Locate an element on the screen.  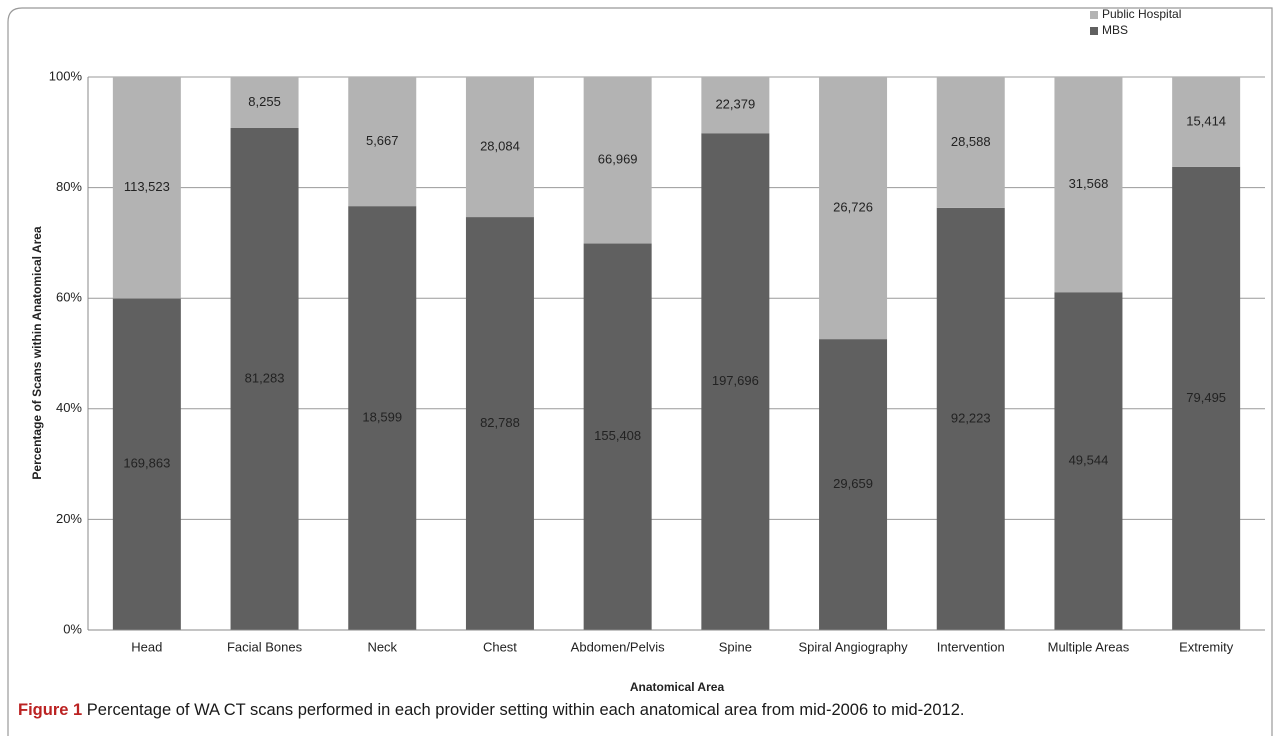
x-tick-label: Abdomen/Pelvis is located at coordinates (618, 646).